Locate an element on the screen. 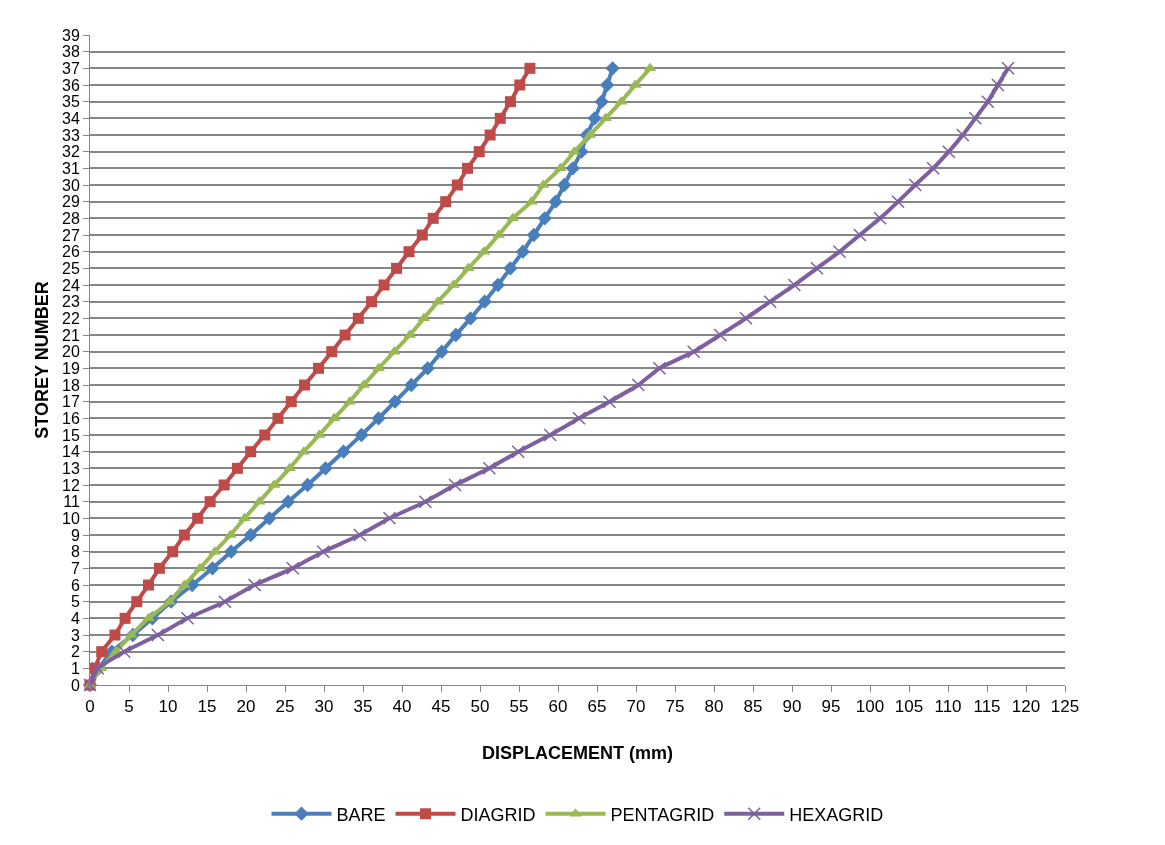  x-tick-label: 100 is located at coordinates (870, 707).